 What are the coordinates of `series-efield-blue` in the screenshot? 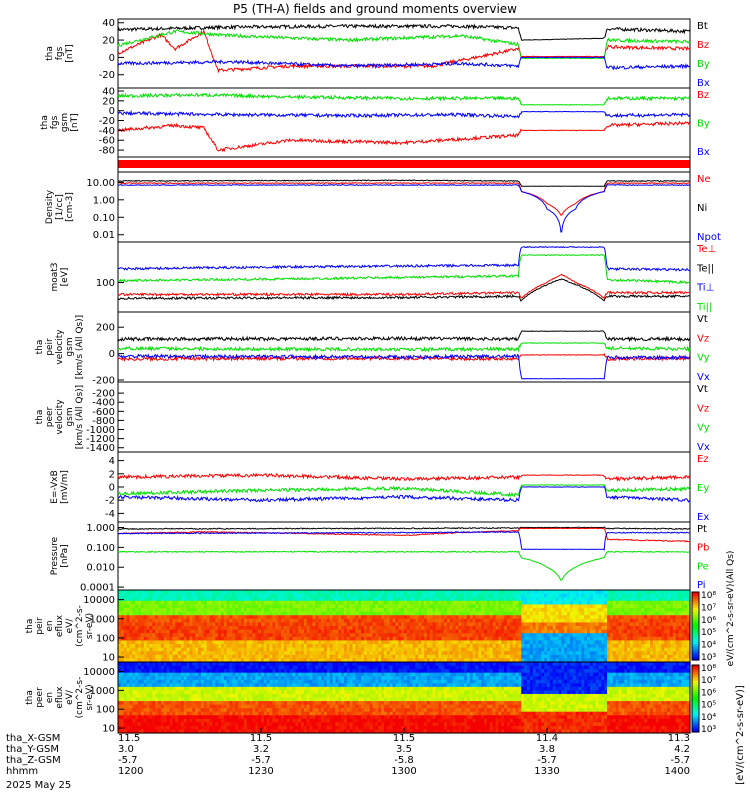 It's located at (404, 494).